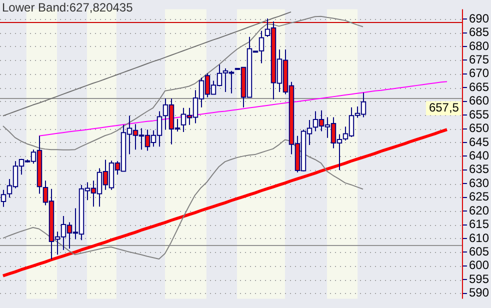 This screenshot has height=308, width=491. Describe the element at coordinates (479, 169) in the screenshot. I see `y-tick-label: 635` at that location.